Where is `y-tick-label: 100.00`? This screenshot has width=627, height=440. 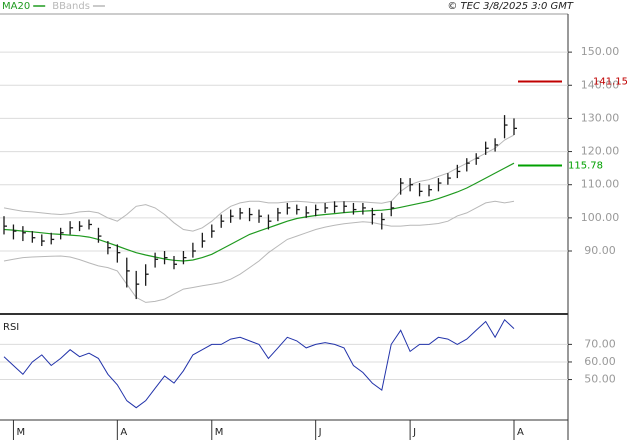 y-tick-label: 100.00 is located at coordinates (600, 217).